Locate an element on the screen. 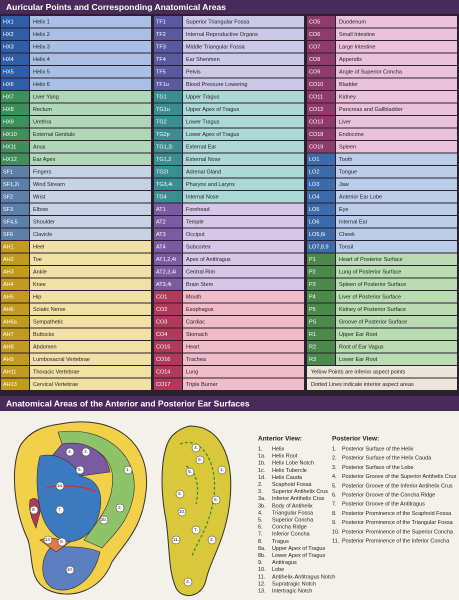  item-number: 11. is located at coordinates (336, 541).